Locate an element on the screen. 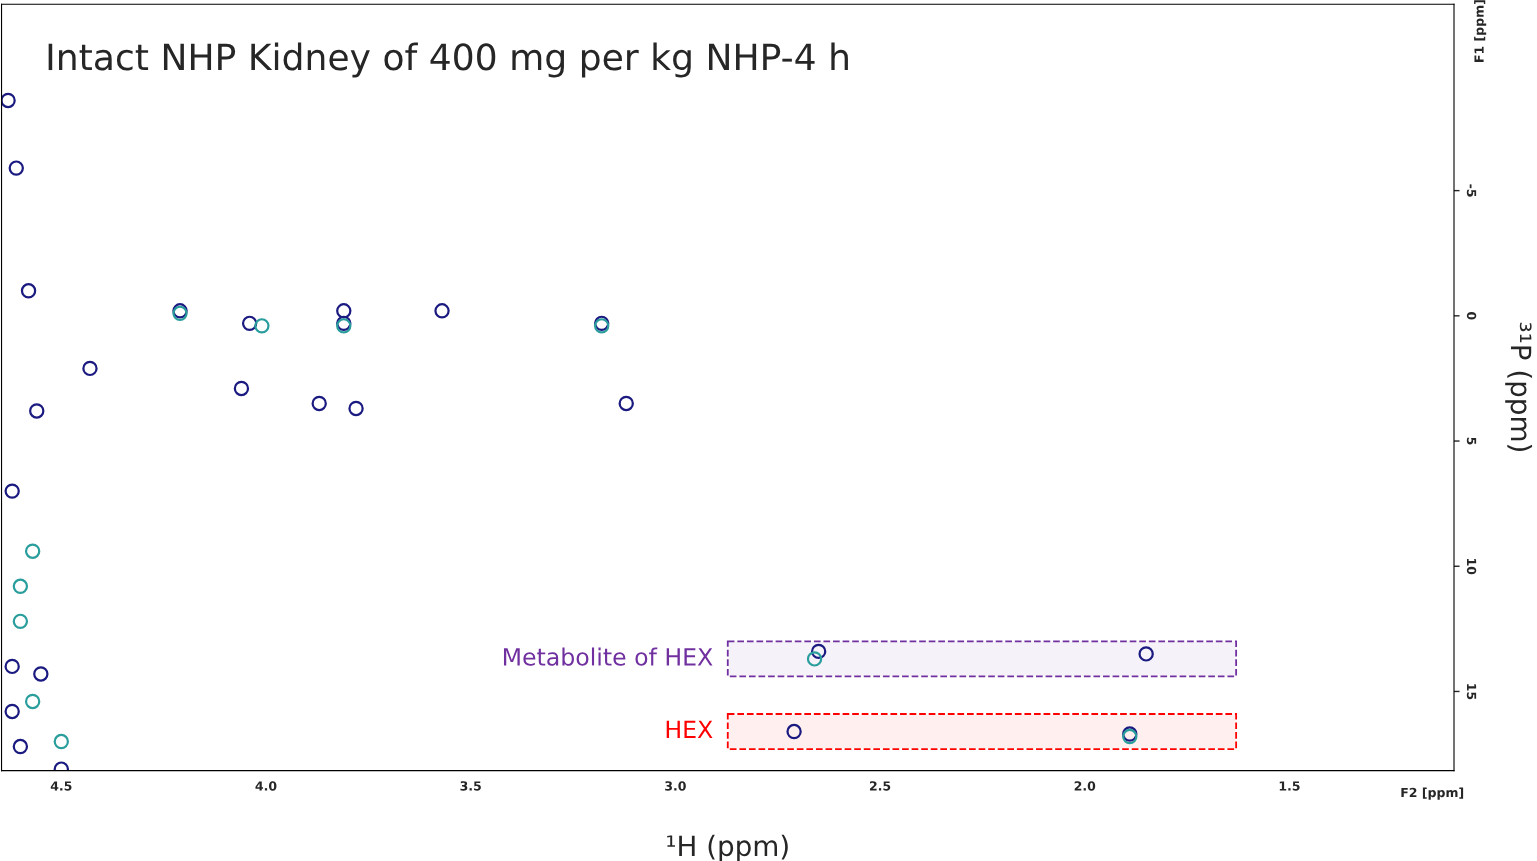 This screenshot has width=1537, height=861. y-tick-label: 0 is located at coordinates (1471, 316).